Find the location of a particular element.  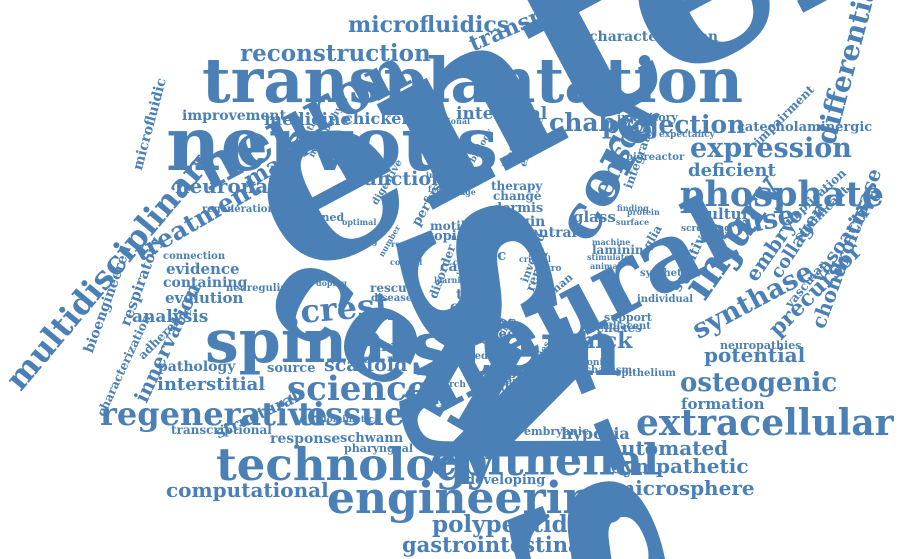

word-finding: finding is located at coordinates (633, 208).